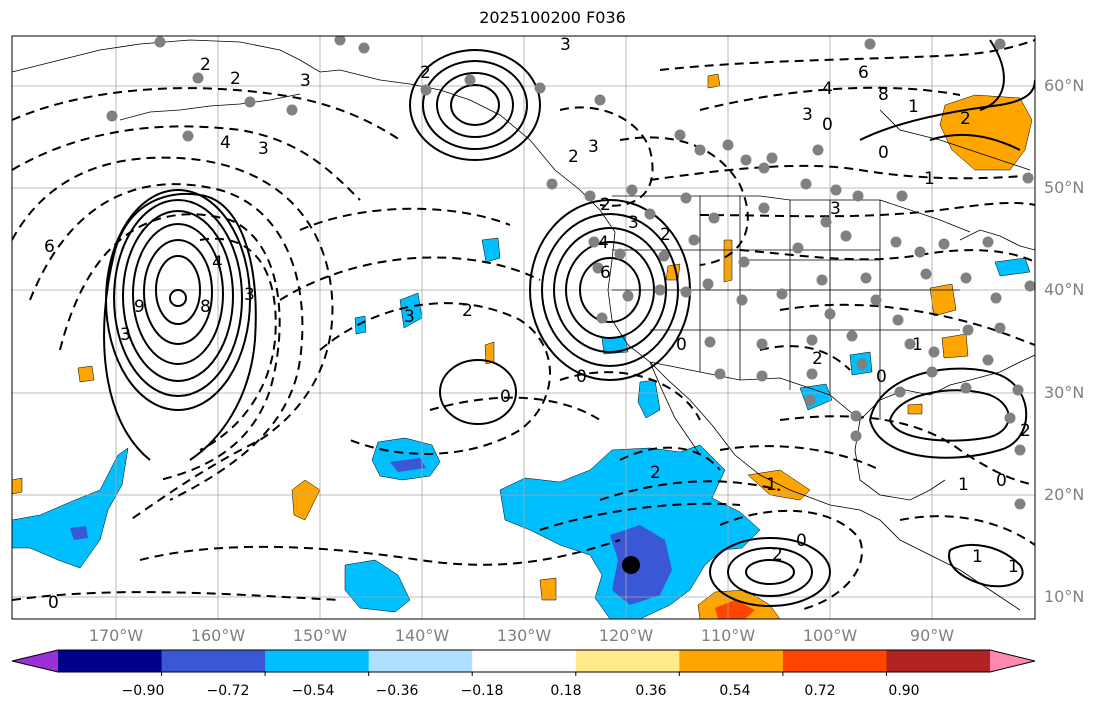  Describe the element at coordinates (997, 240) in the screenshot. I see `coastline-east` at that location.